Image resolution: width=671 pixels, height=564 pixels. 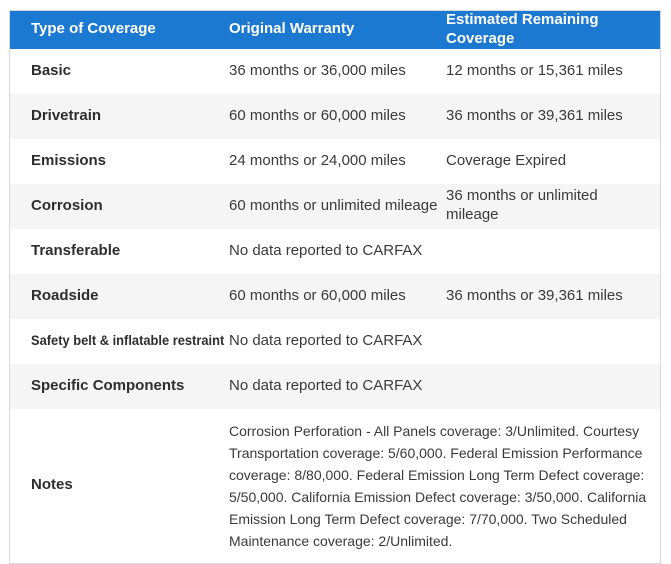 What do you see at coordinates (93, 29) in the screenshot?
I see `column-header-type-of-coverage: Type of Coverage` at bounding box center [93, 29].